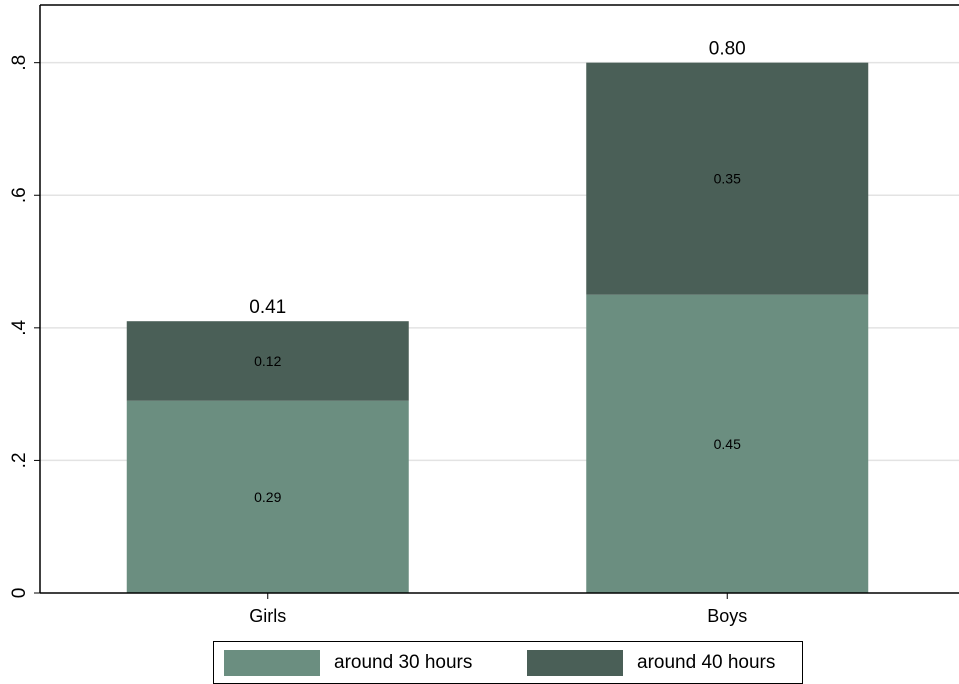 This screenshot has height=684, width=959. Describe the element at coordinates (508, 662) in the screenshot. I see `legend: around 30 hours around 40 hours` at that location.